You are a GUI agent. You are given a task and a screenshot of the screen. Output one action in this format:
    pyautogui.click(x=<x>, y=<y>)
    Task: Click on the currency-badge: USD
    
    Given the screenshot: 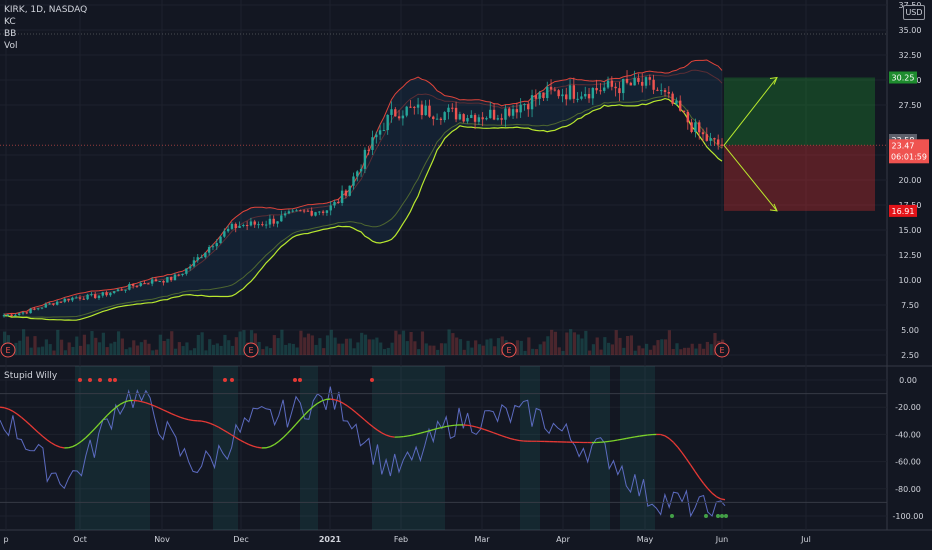 What is the action you would take?
    pyautogui.click(x=914, y=12)
    